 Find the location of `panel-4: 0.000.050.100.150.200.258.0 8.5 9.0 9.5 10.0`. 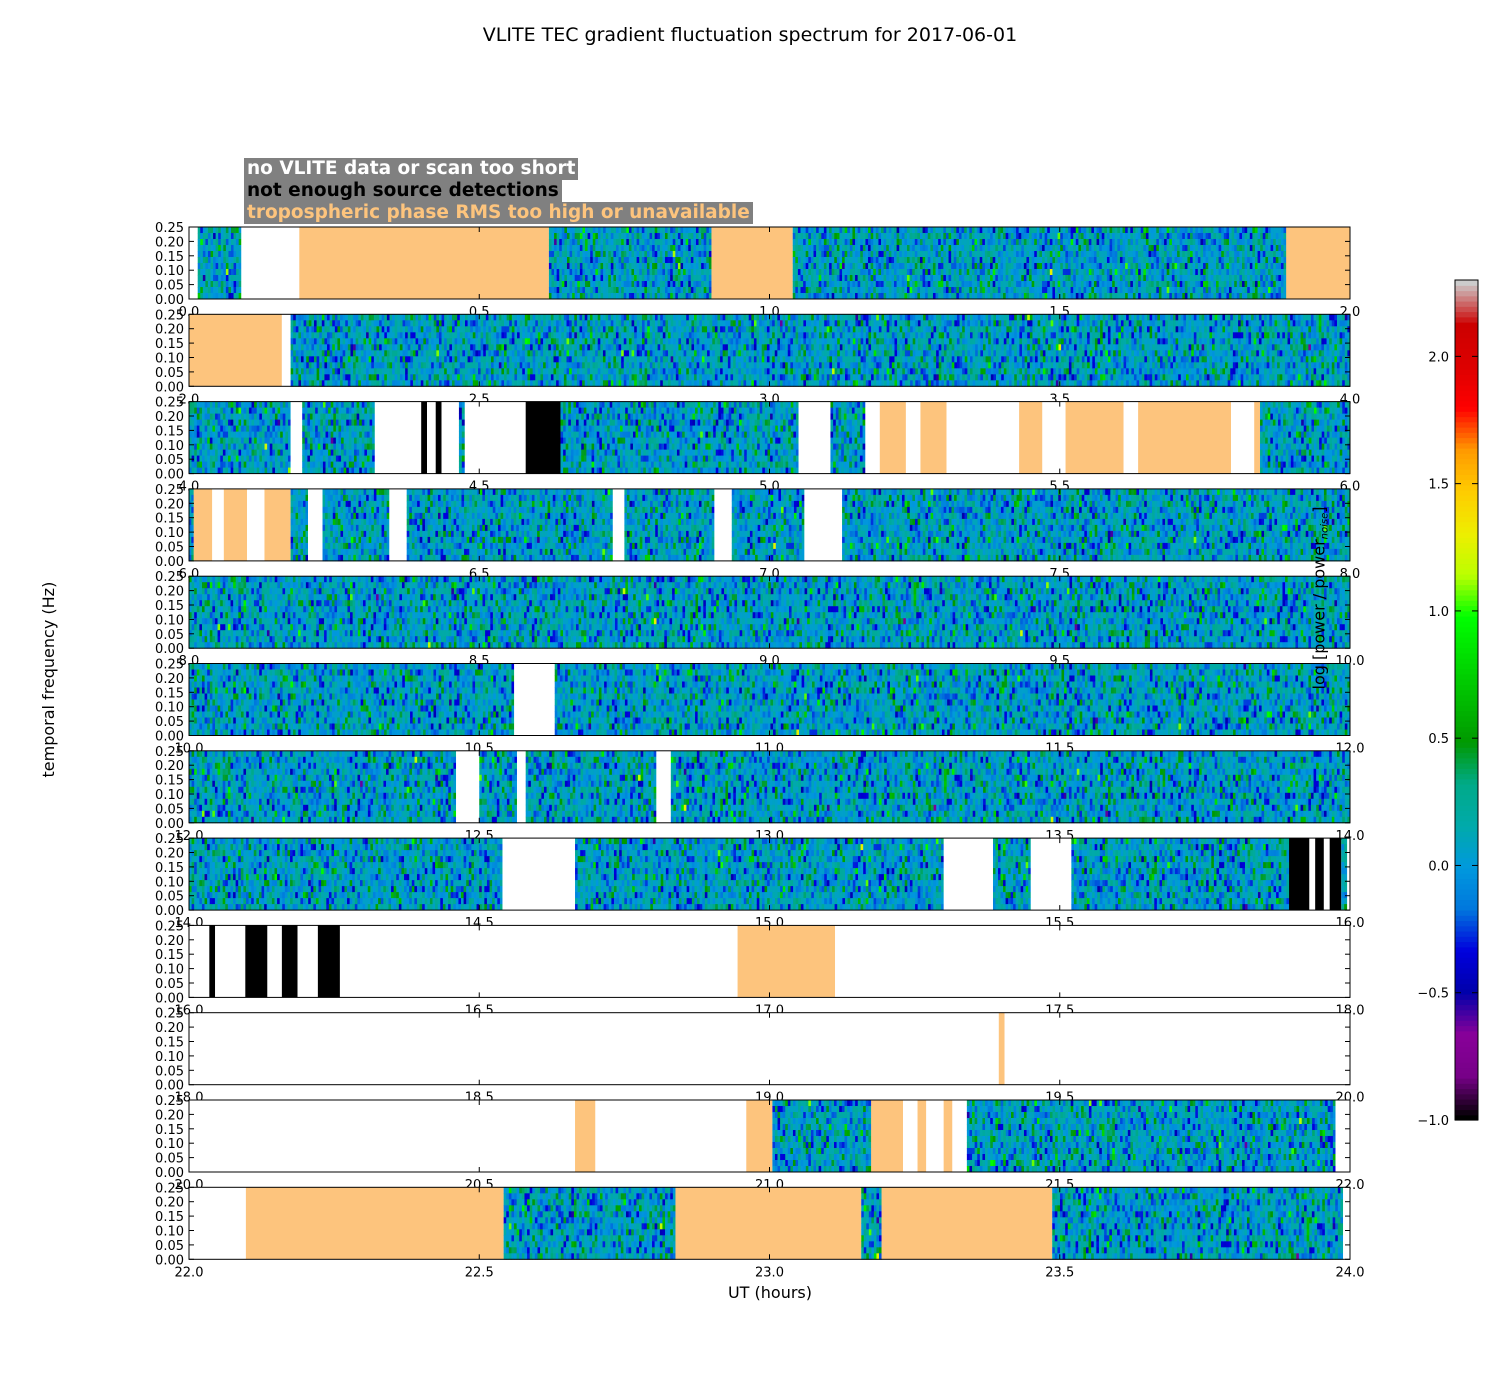

panel-4: 0.000.050.100.150.200.258.0 8.5 9.0 9.5 10.0 is located at coordinates (759, 619).